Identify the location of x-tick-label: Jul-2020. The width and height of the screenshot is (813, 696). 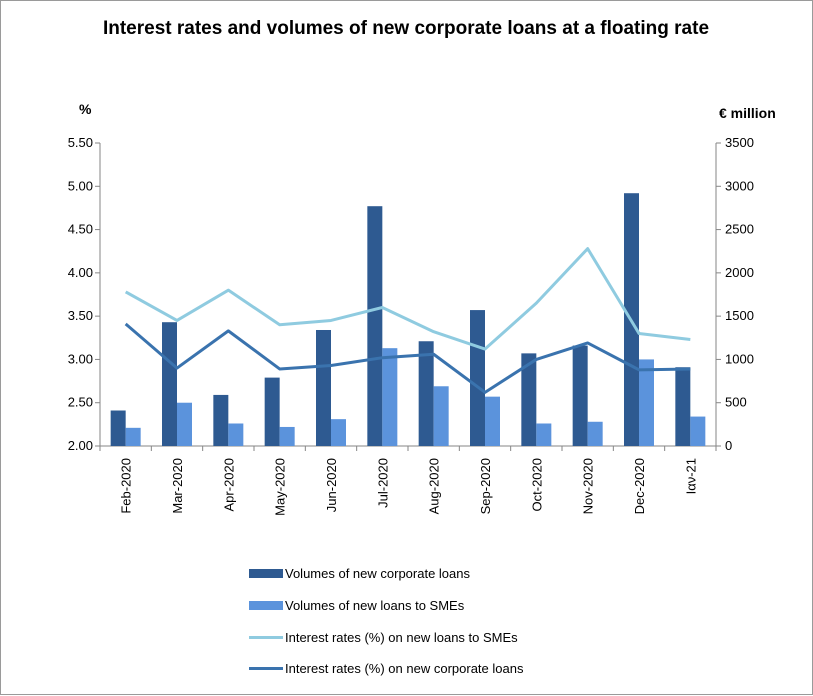
(382, 483).